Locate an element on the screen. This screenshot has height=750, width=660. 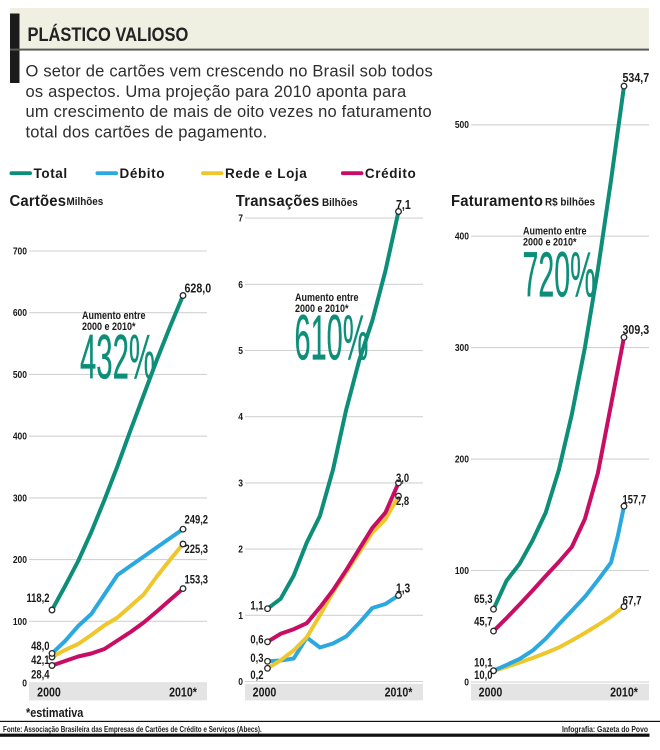
svg-text: 1,3 is located at coordinates (403, 589).